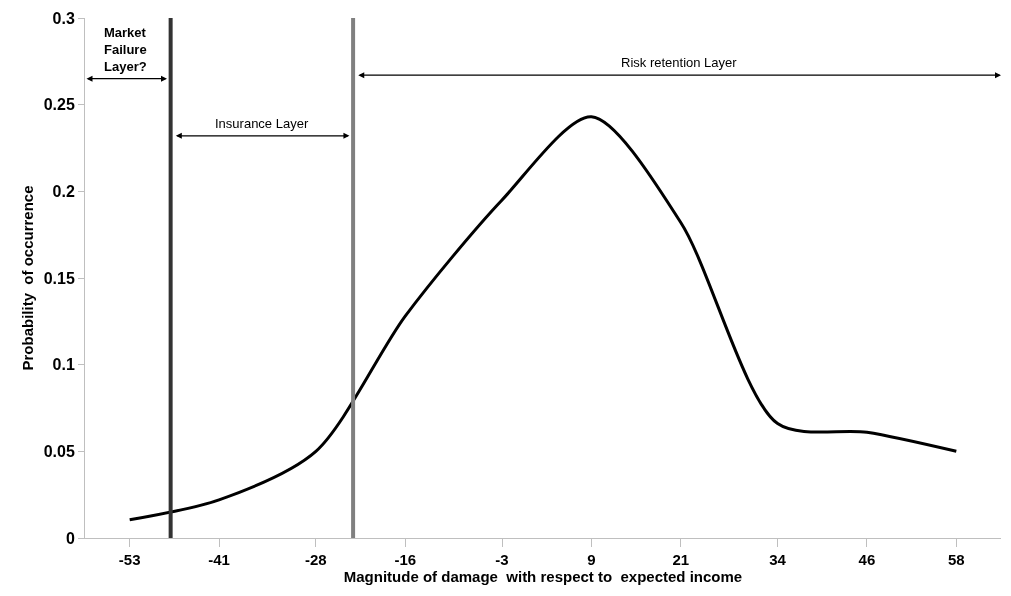 The width and height of the screenshot is (1011, 596). What do you see at coordinates (316, 559) in the screenshot?
I see `x-tick-label: -28` at bounding box center [316, 559].